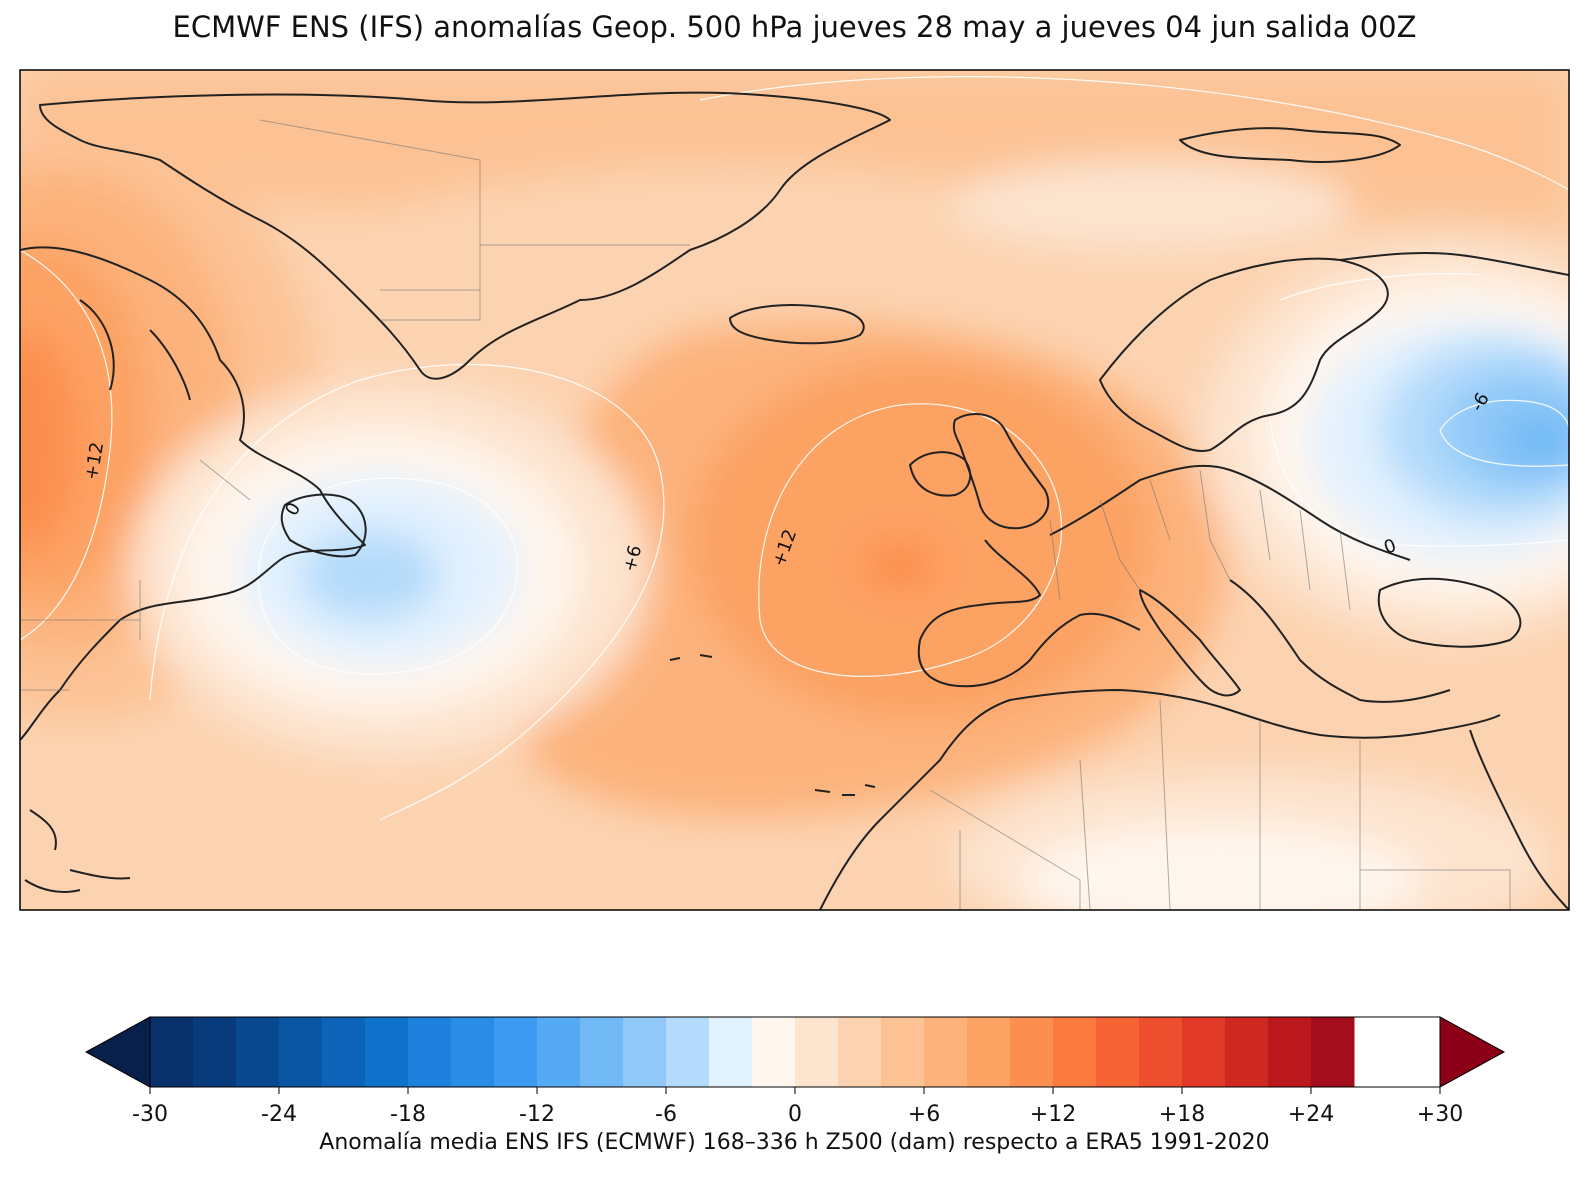  I want to click on scandinavia-coast, so click(1244, 354).